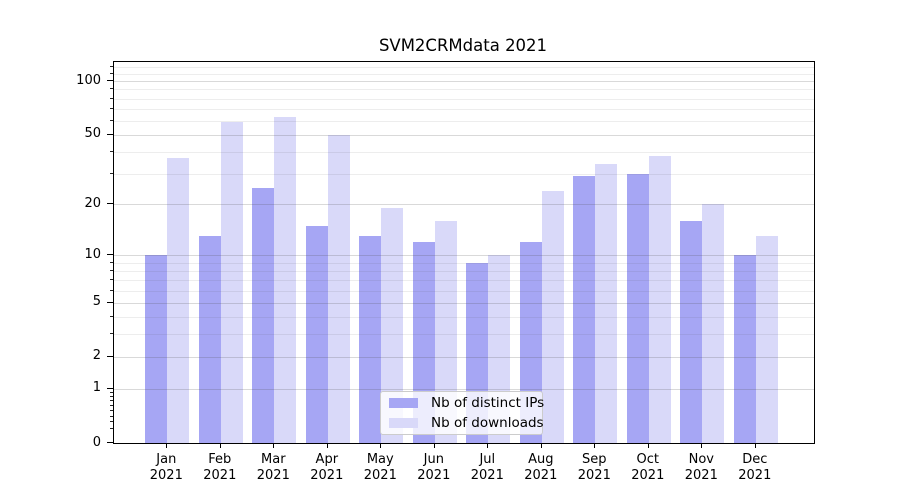  I want to click on xtick-label-aug: Aug 2021, so click(541, 467).